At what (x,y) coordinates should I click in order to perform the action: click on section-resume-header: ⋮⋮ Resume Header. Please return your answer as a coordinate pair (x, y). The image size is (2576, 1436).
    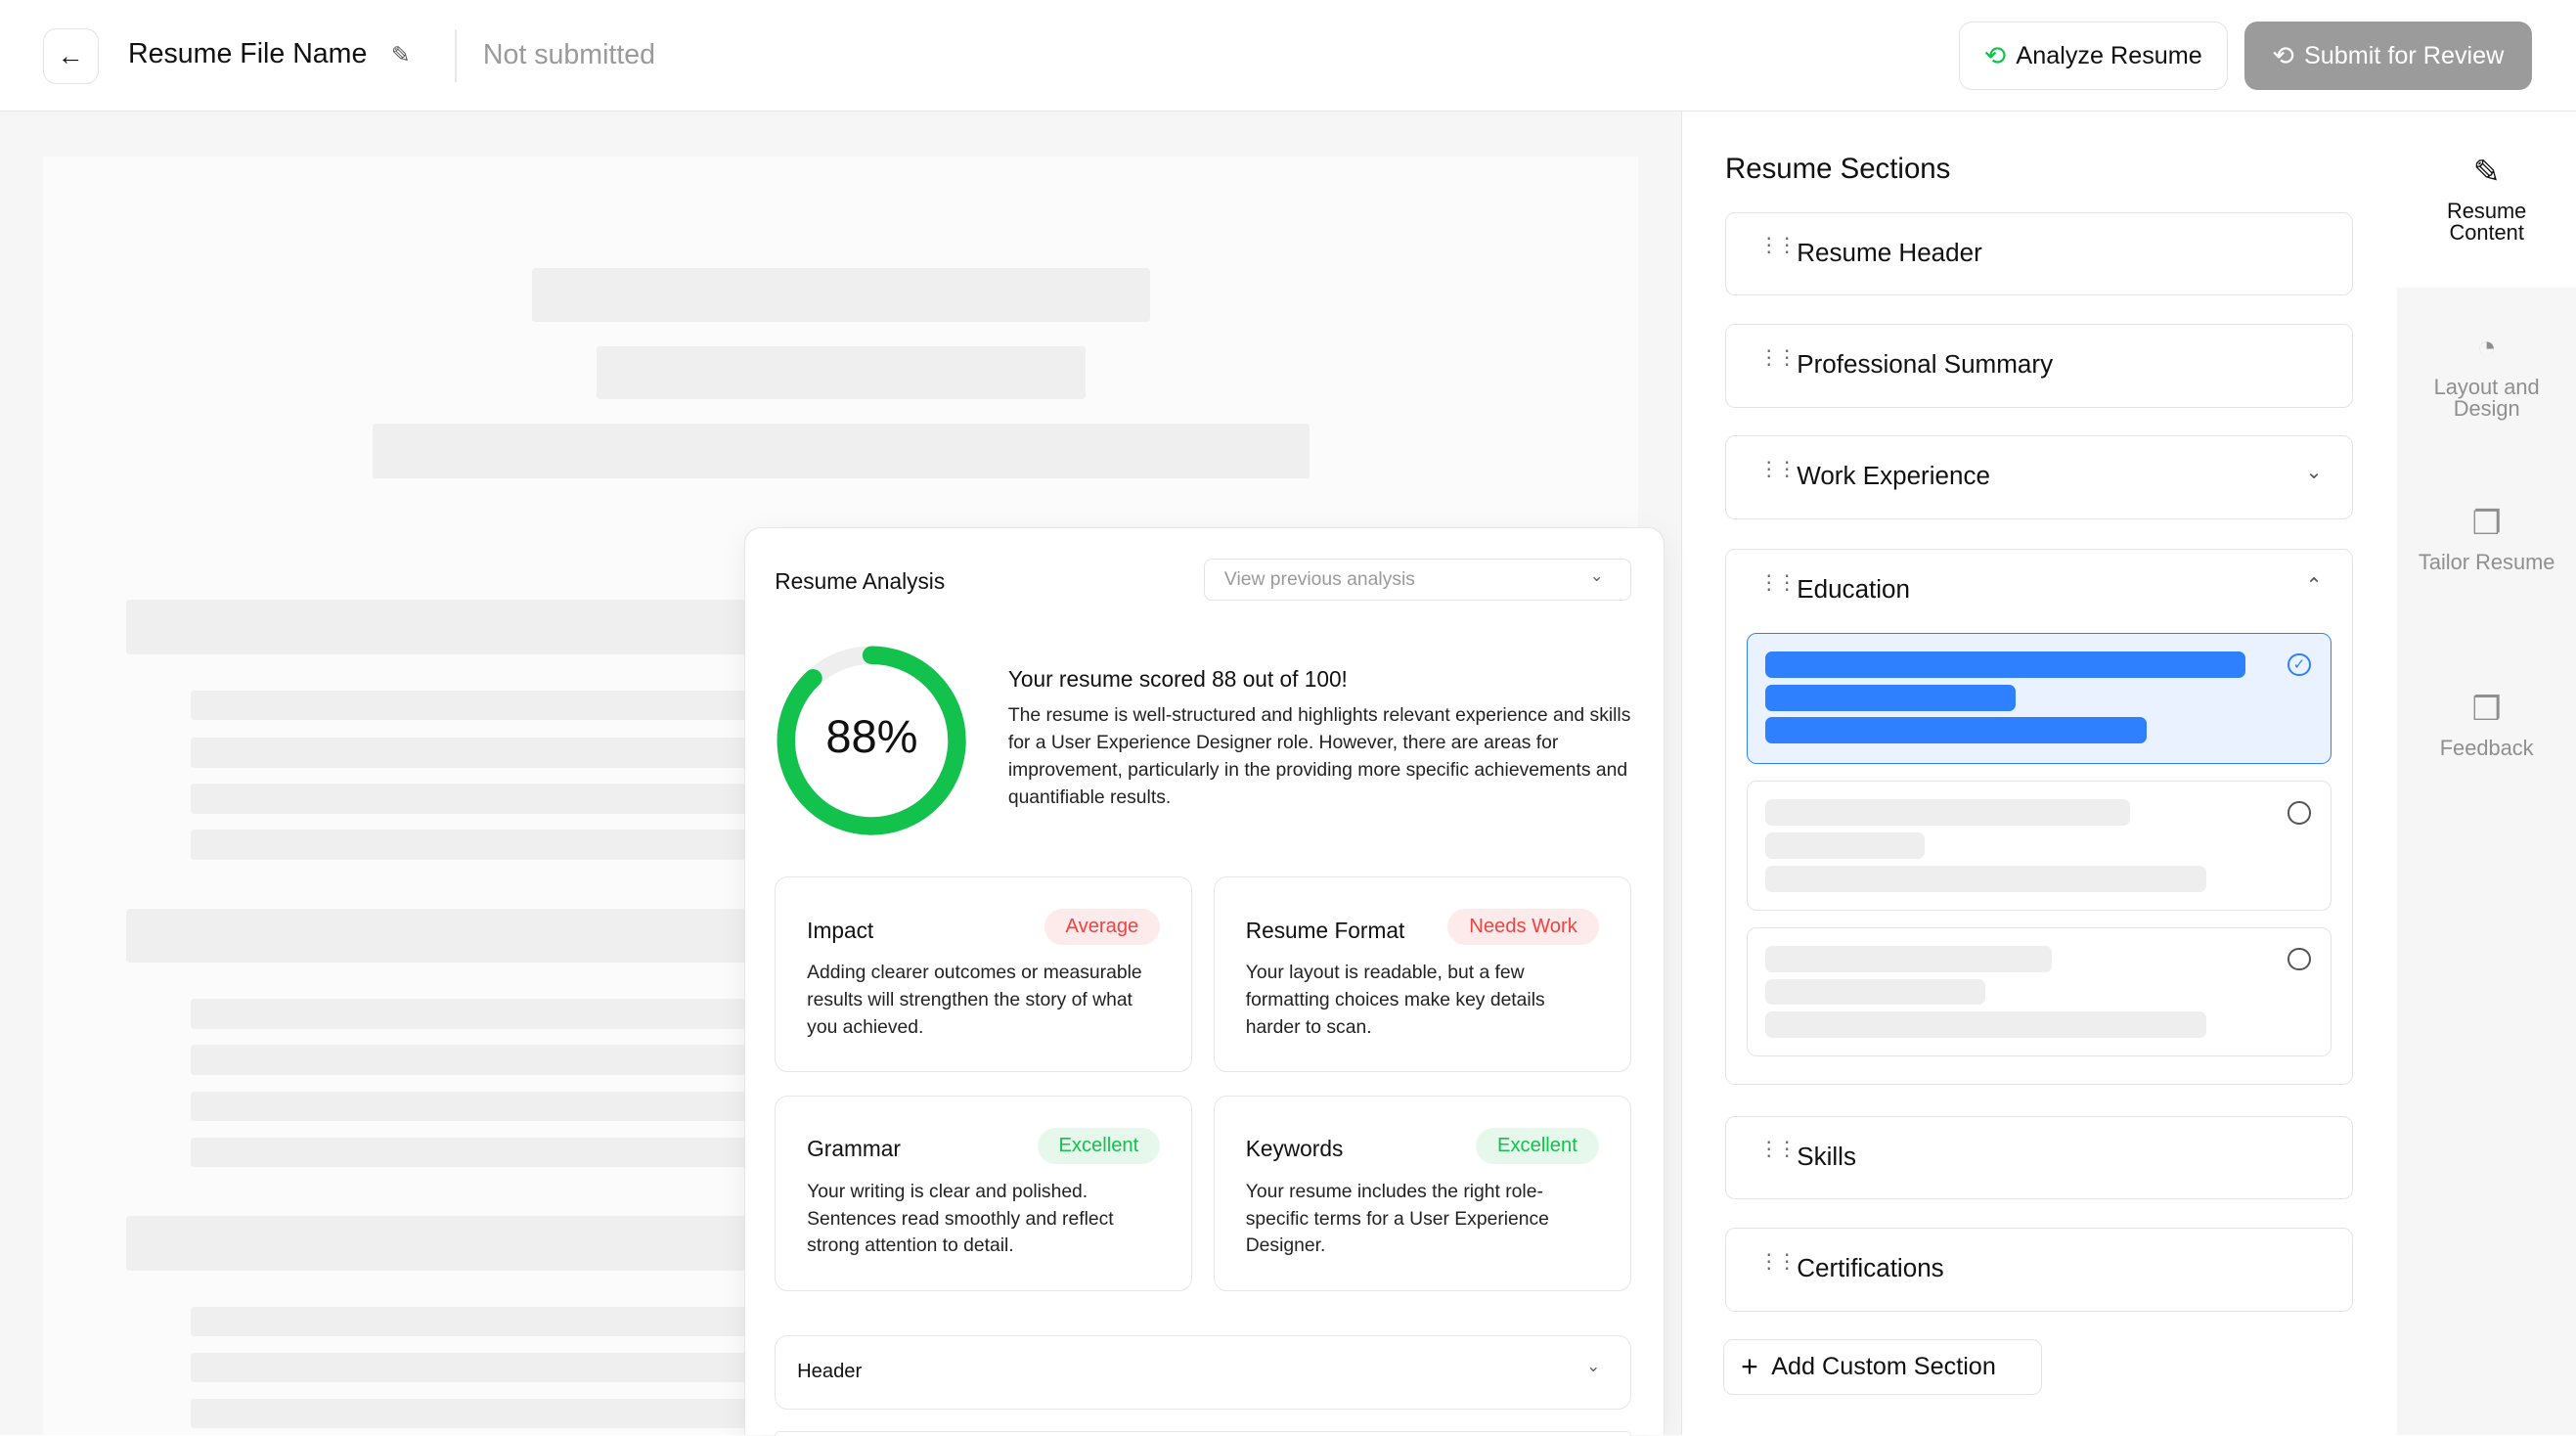
    Looking at the image, I should click on (2039, 254).